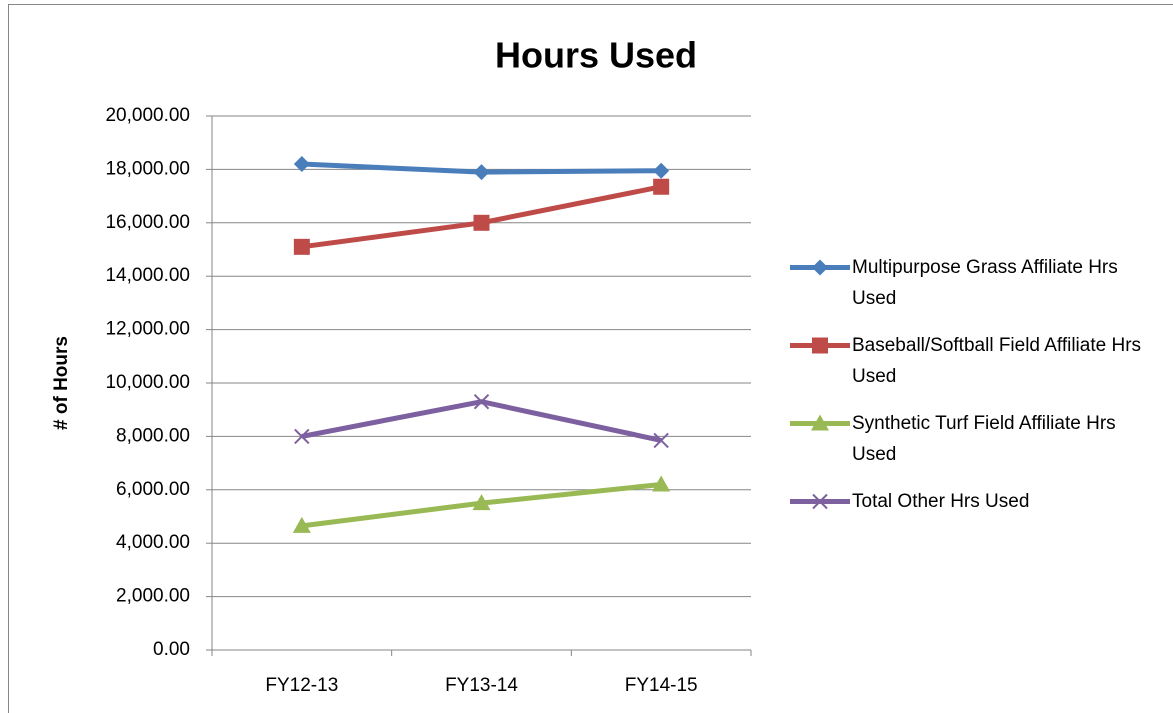 This screenshot has width=1173, height=713. I want to click on x-tick-label: FY13-14, so click(481, 685).